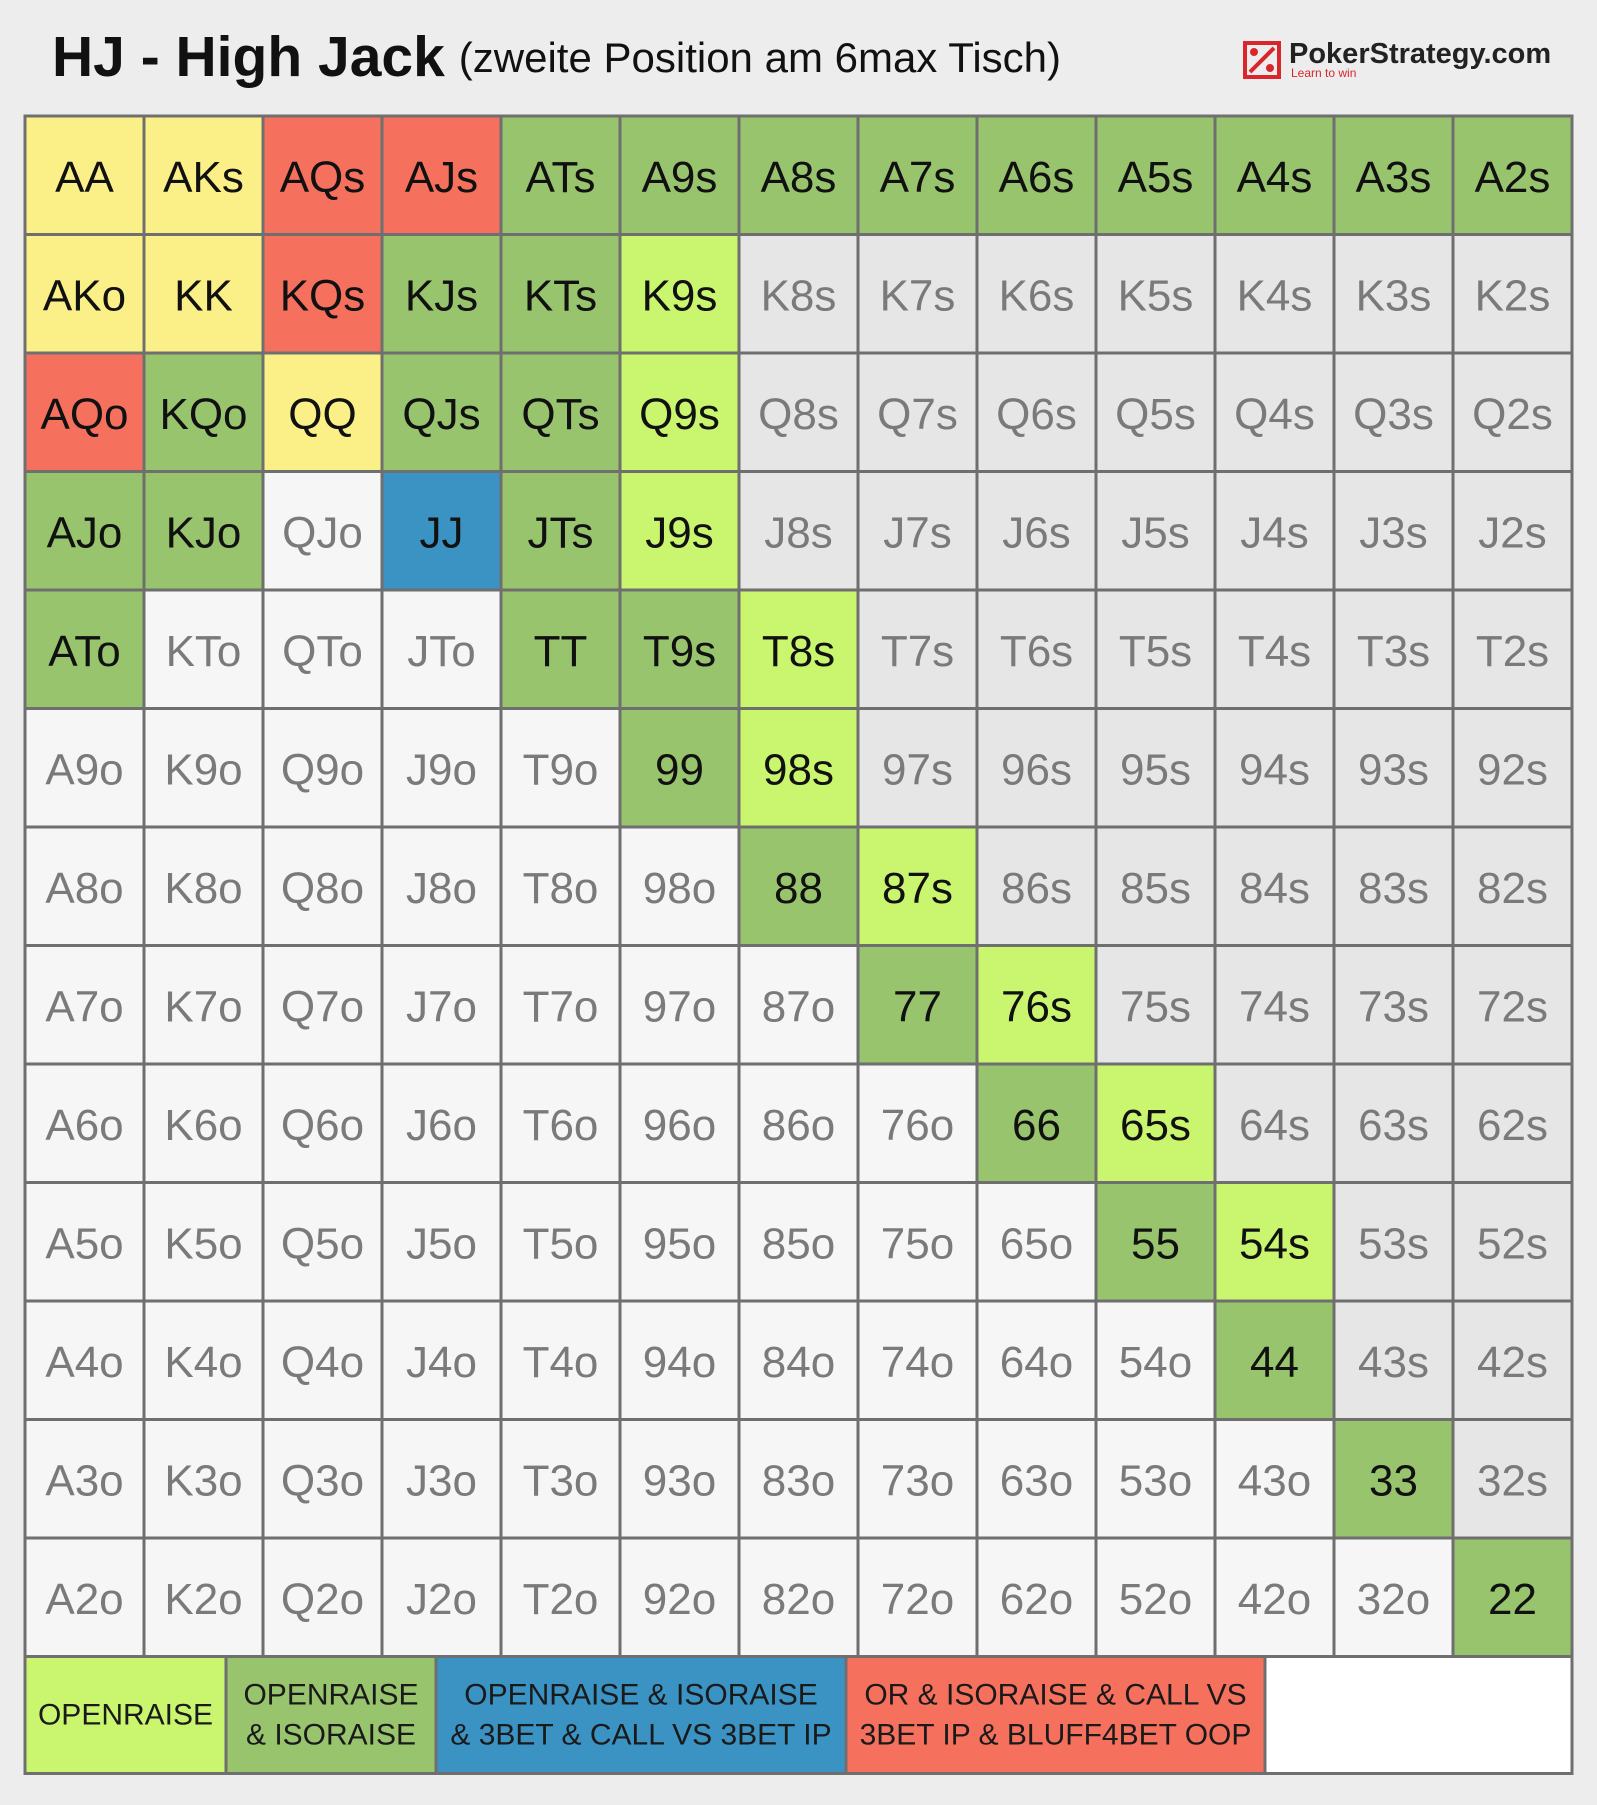 Image resolution: width=1597 pixels, height=1805 pixels. I want to click on hand-label: KQo, so click(203, 414).